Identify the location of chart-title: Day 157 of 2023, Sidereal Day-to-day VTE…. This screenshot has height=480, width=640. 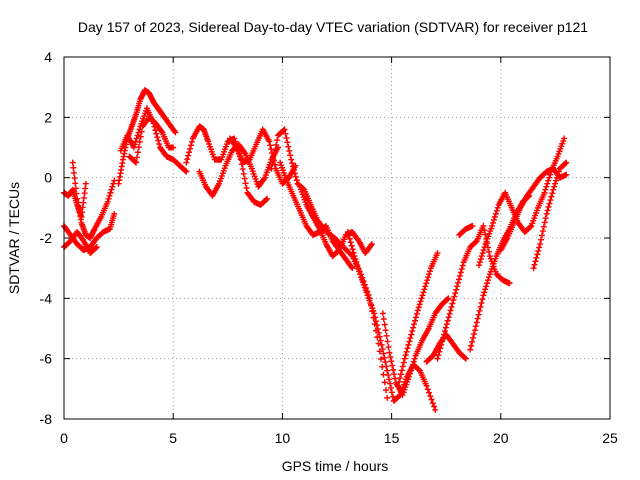
(333, 27).